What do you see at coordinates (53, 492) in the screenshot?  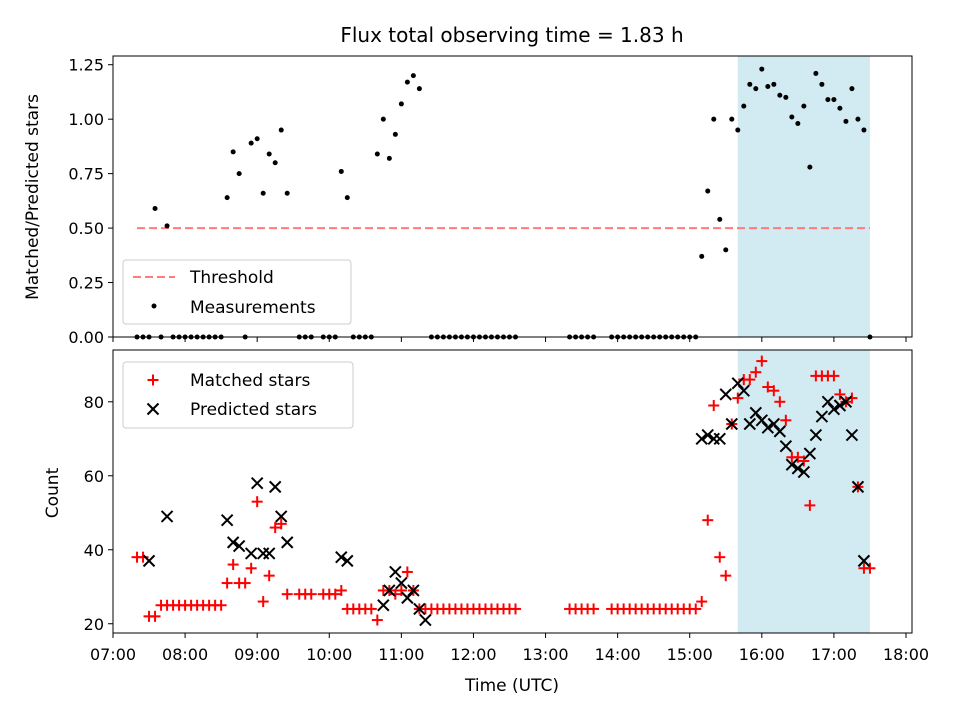 I see `bottom-y-axis-label: Count` at bounding box center [53, 492].